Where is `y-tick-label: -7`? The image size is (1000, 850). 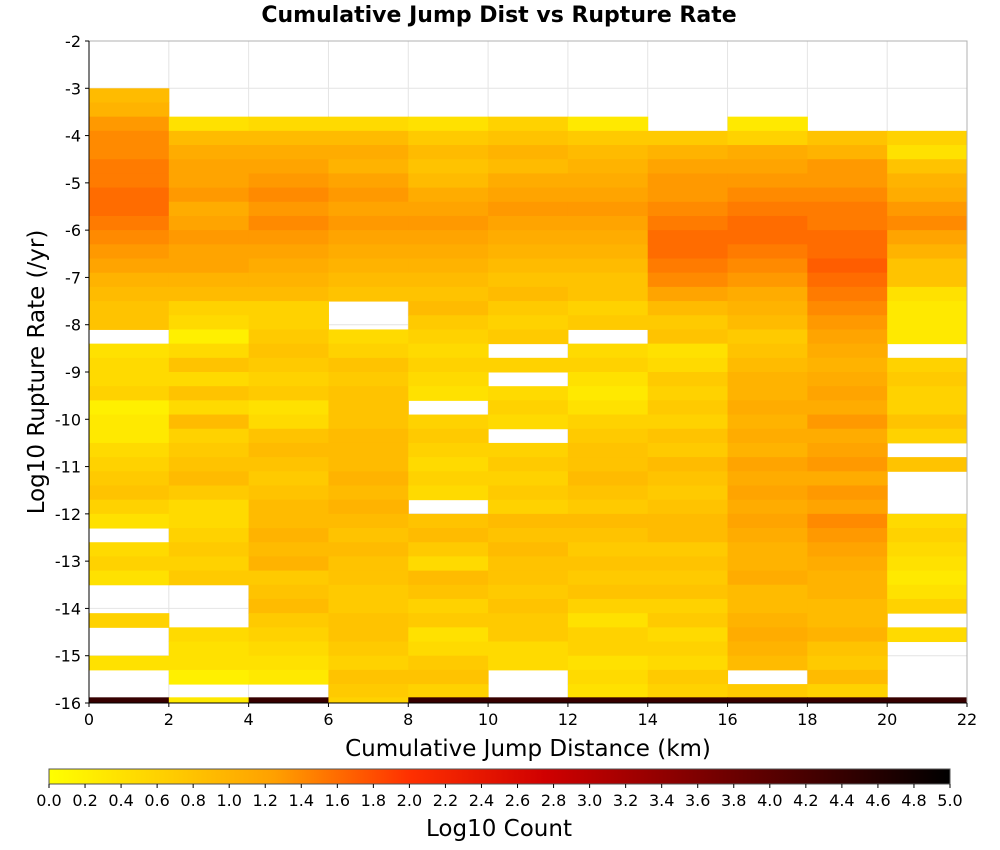
y-tick-label: -7 is located at coordinates (73, 277).